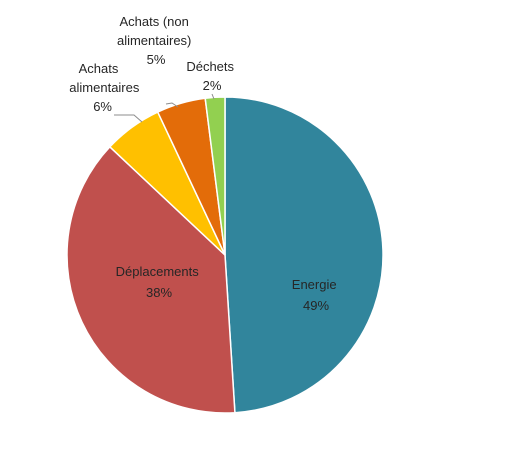  Describe the element at coordinates (172, 105) in the screenshot. I see `leader-achats-non-alimentaires` at that location.